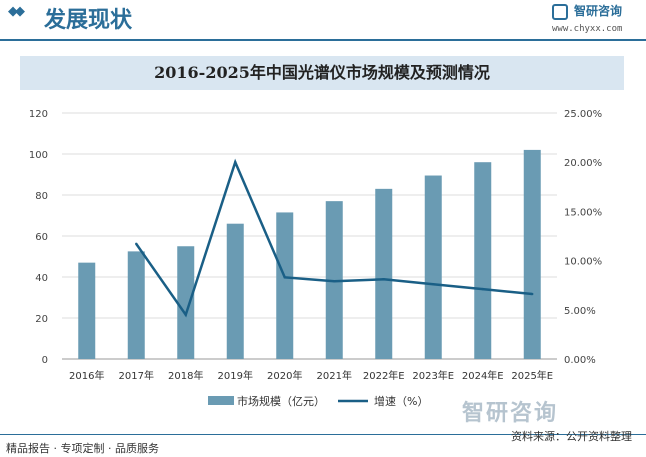 The width and height of the screenshot is (646, 457). Describe the element at coordinates (41, 319) in the screenshot. I see `y-left-tick-label: 20` at that location.